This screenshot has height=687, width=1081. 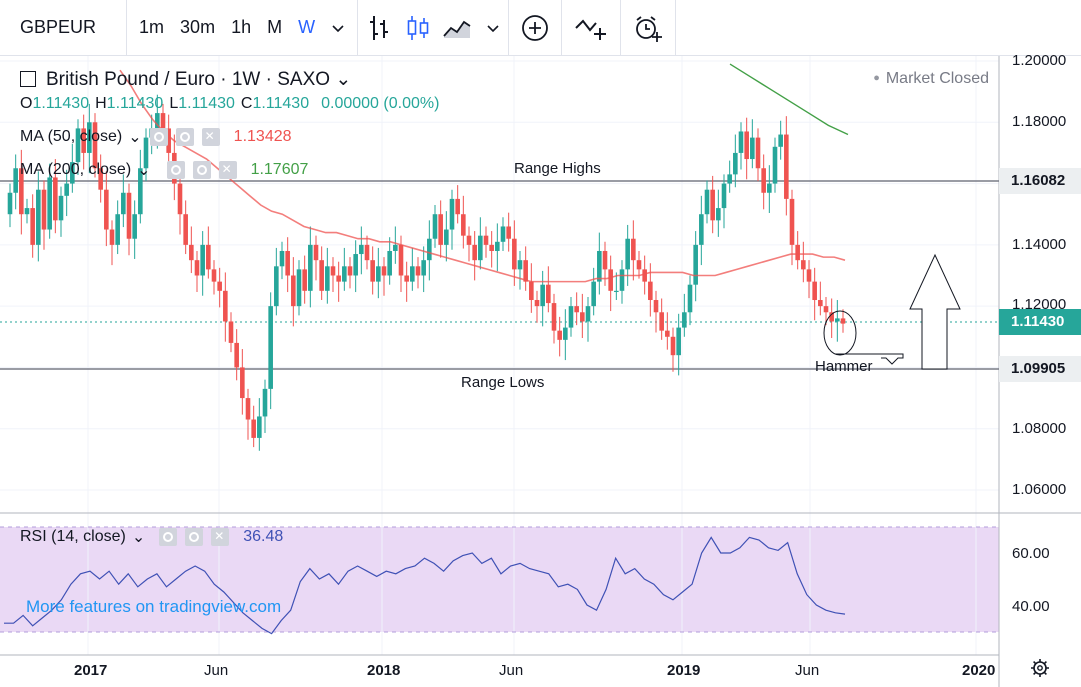 What do you see at coordinates (263, 536) in the screenshot?
I see `rsi-value: 36.48` at bounding box center [263, 536].